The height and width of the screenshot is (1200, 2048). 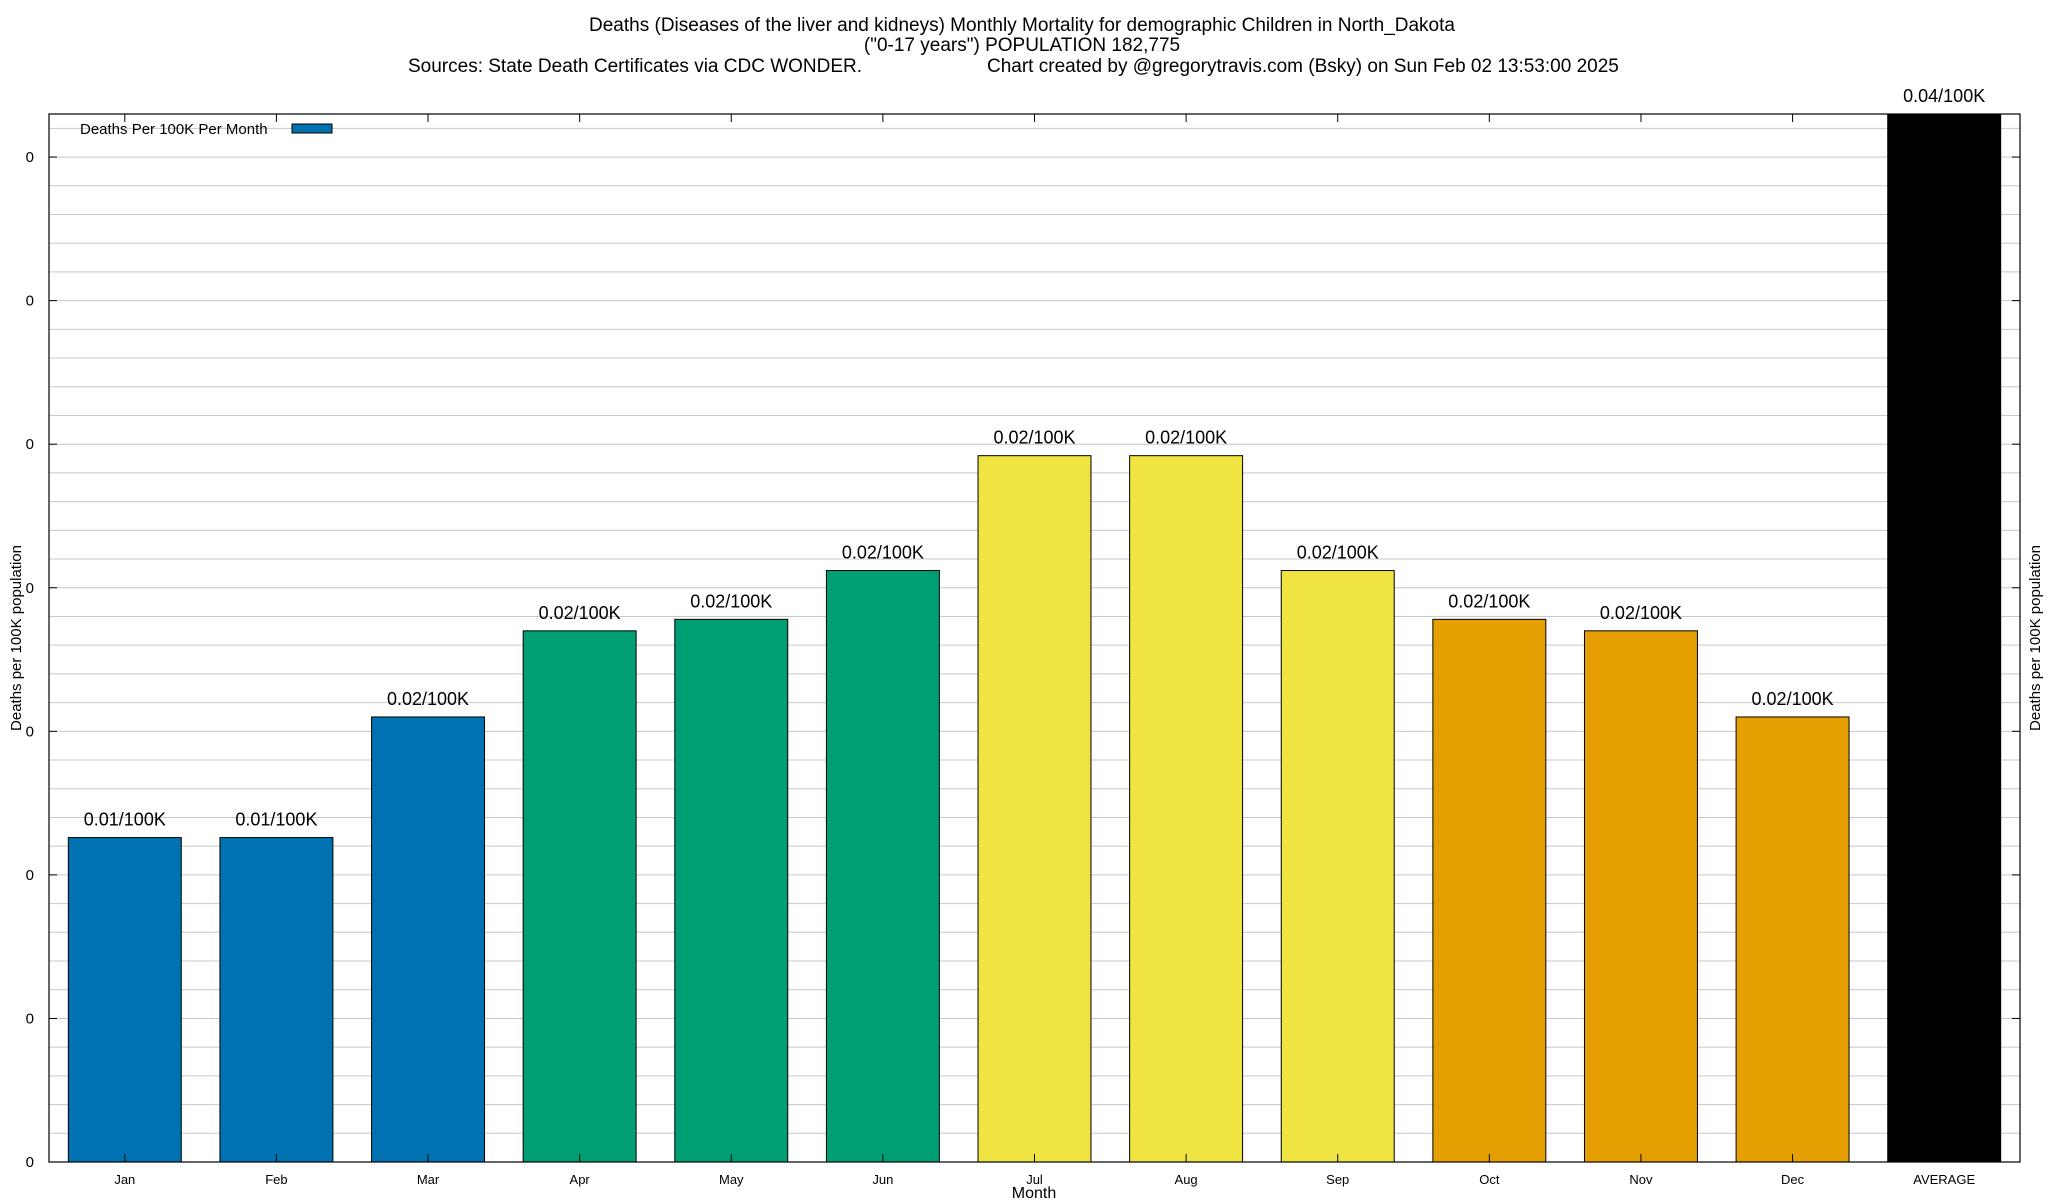 I want to click on x-tick-label-mar: Mar, so click(x=428, y=1179).